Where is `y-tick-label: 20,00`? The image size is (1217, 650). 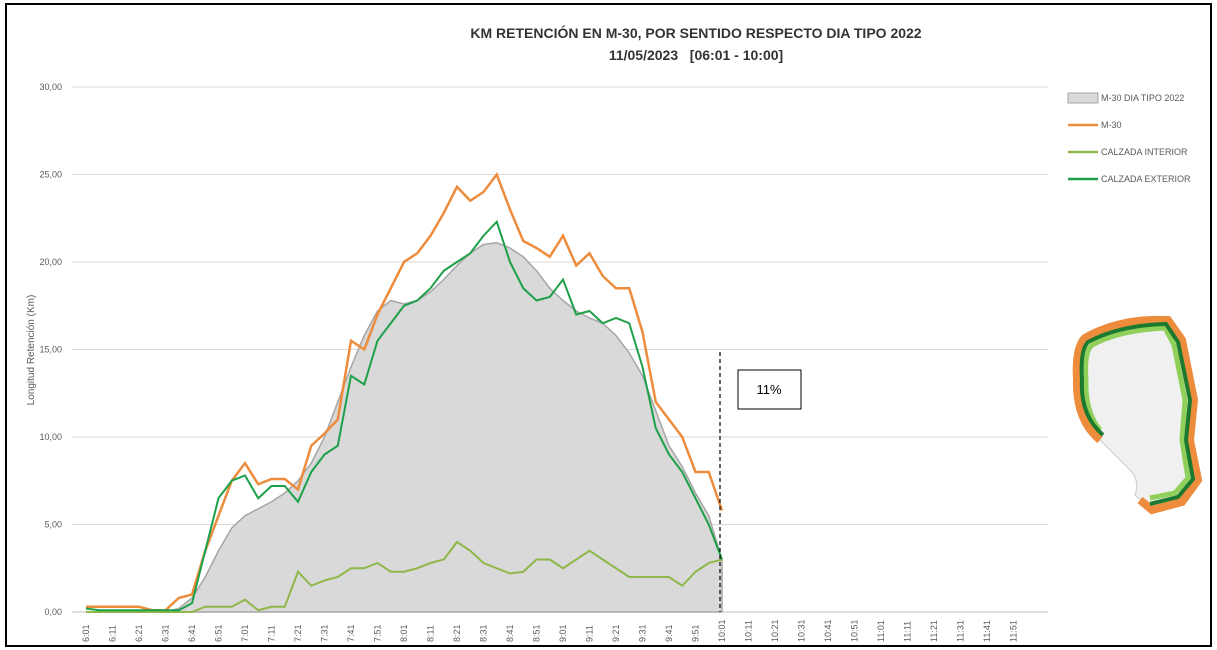 y-tick-label: 20,00 is located at coordinates (50, 262).